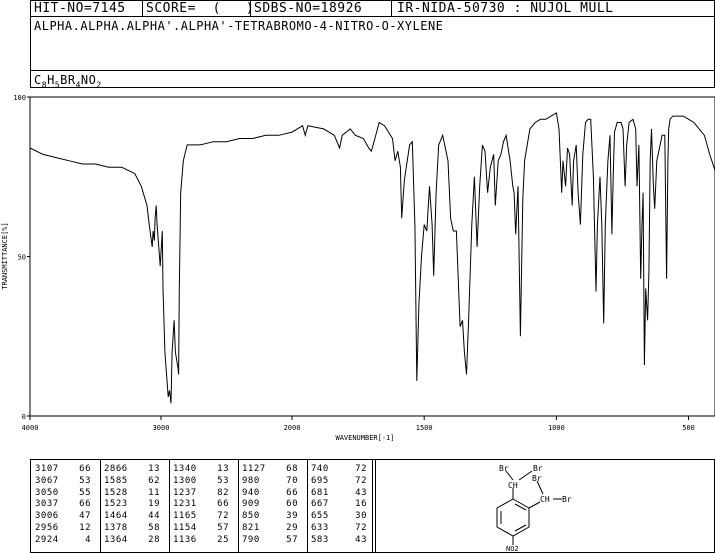  I want to click on y-tick-label: 50, so click(22, 258).